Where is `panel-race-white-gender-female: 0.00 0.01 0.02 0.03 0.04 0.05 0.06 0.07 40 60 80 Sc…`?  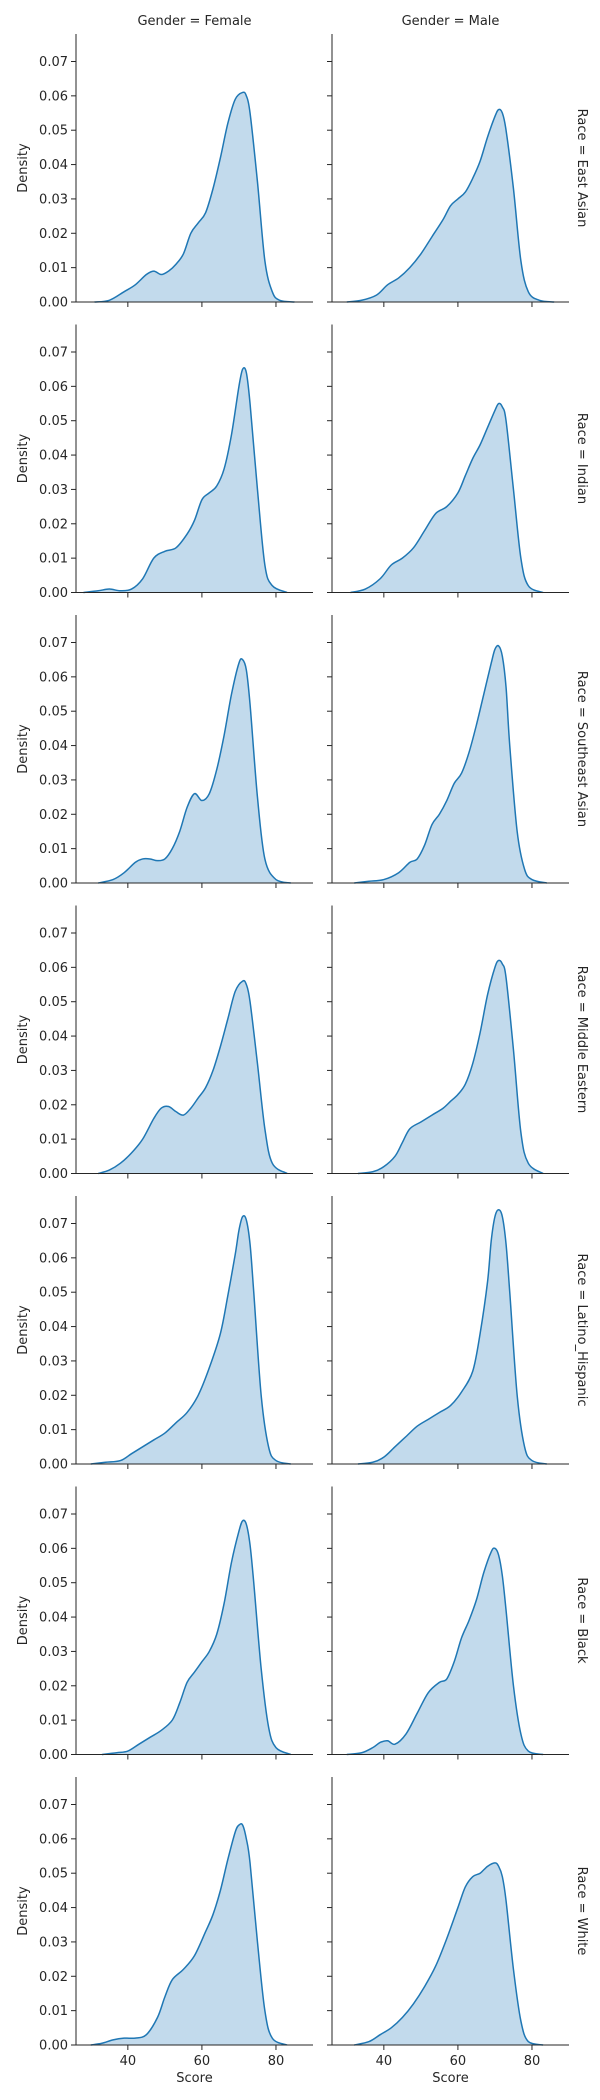 panel-race-white-gender-female: 0.00 0.01 0.02 0.03 0.04 0.05 0.06 0.07 40 60 80 Sc… is located at coordinates (176, 1931).